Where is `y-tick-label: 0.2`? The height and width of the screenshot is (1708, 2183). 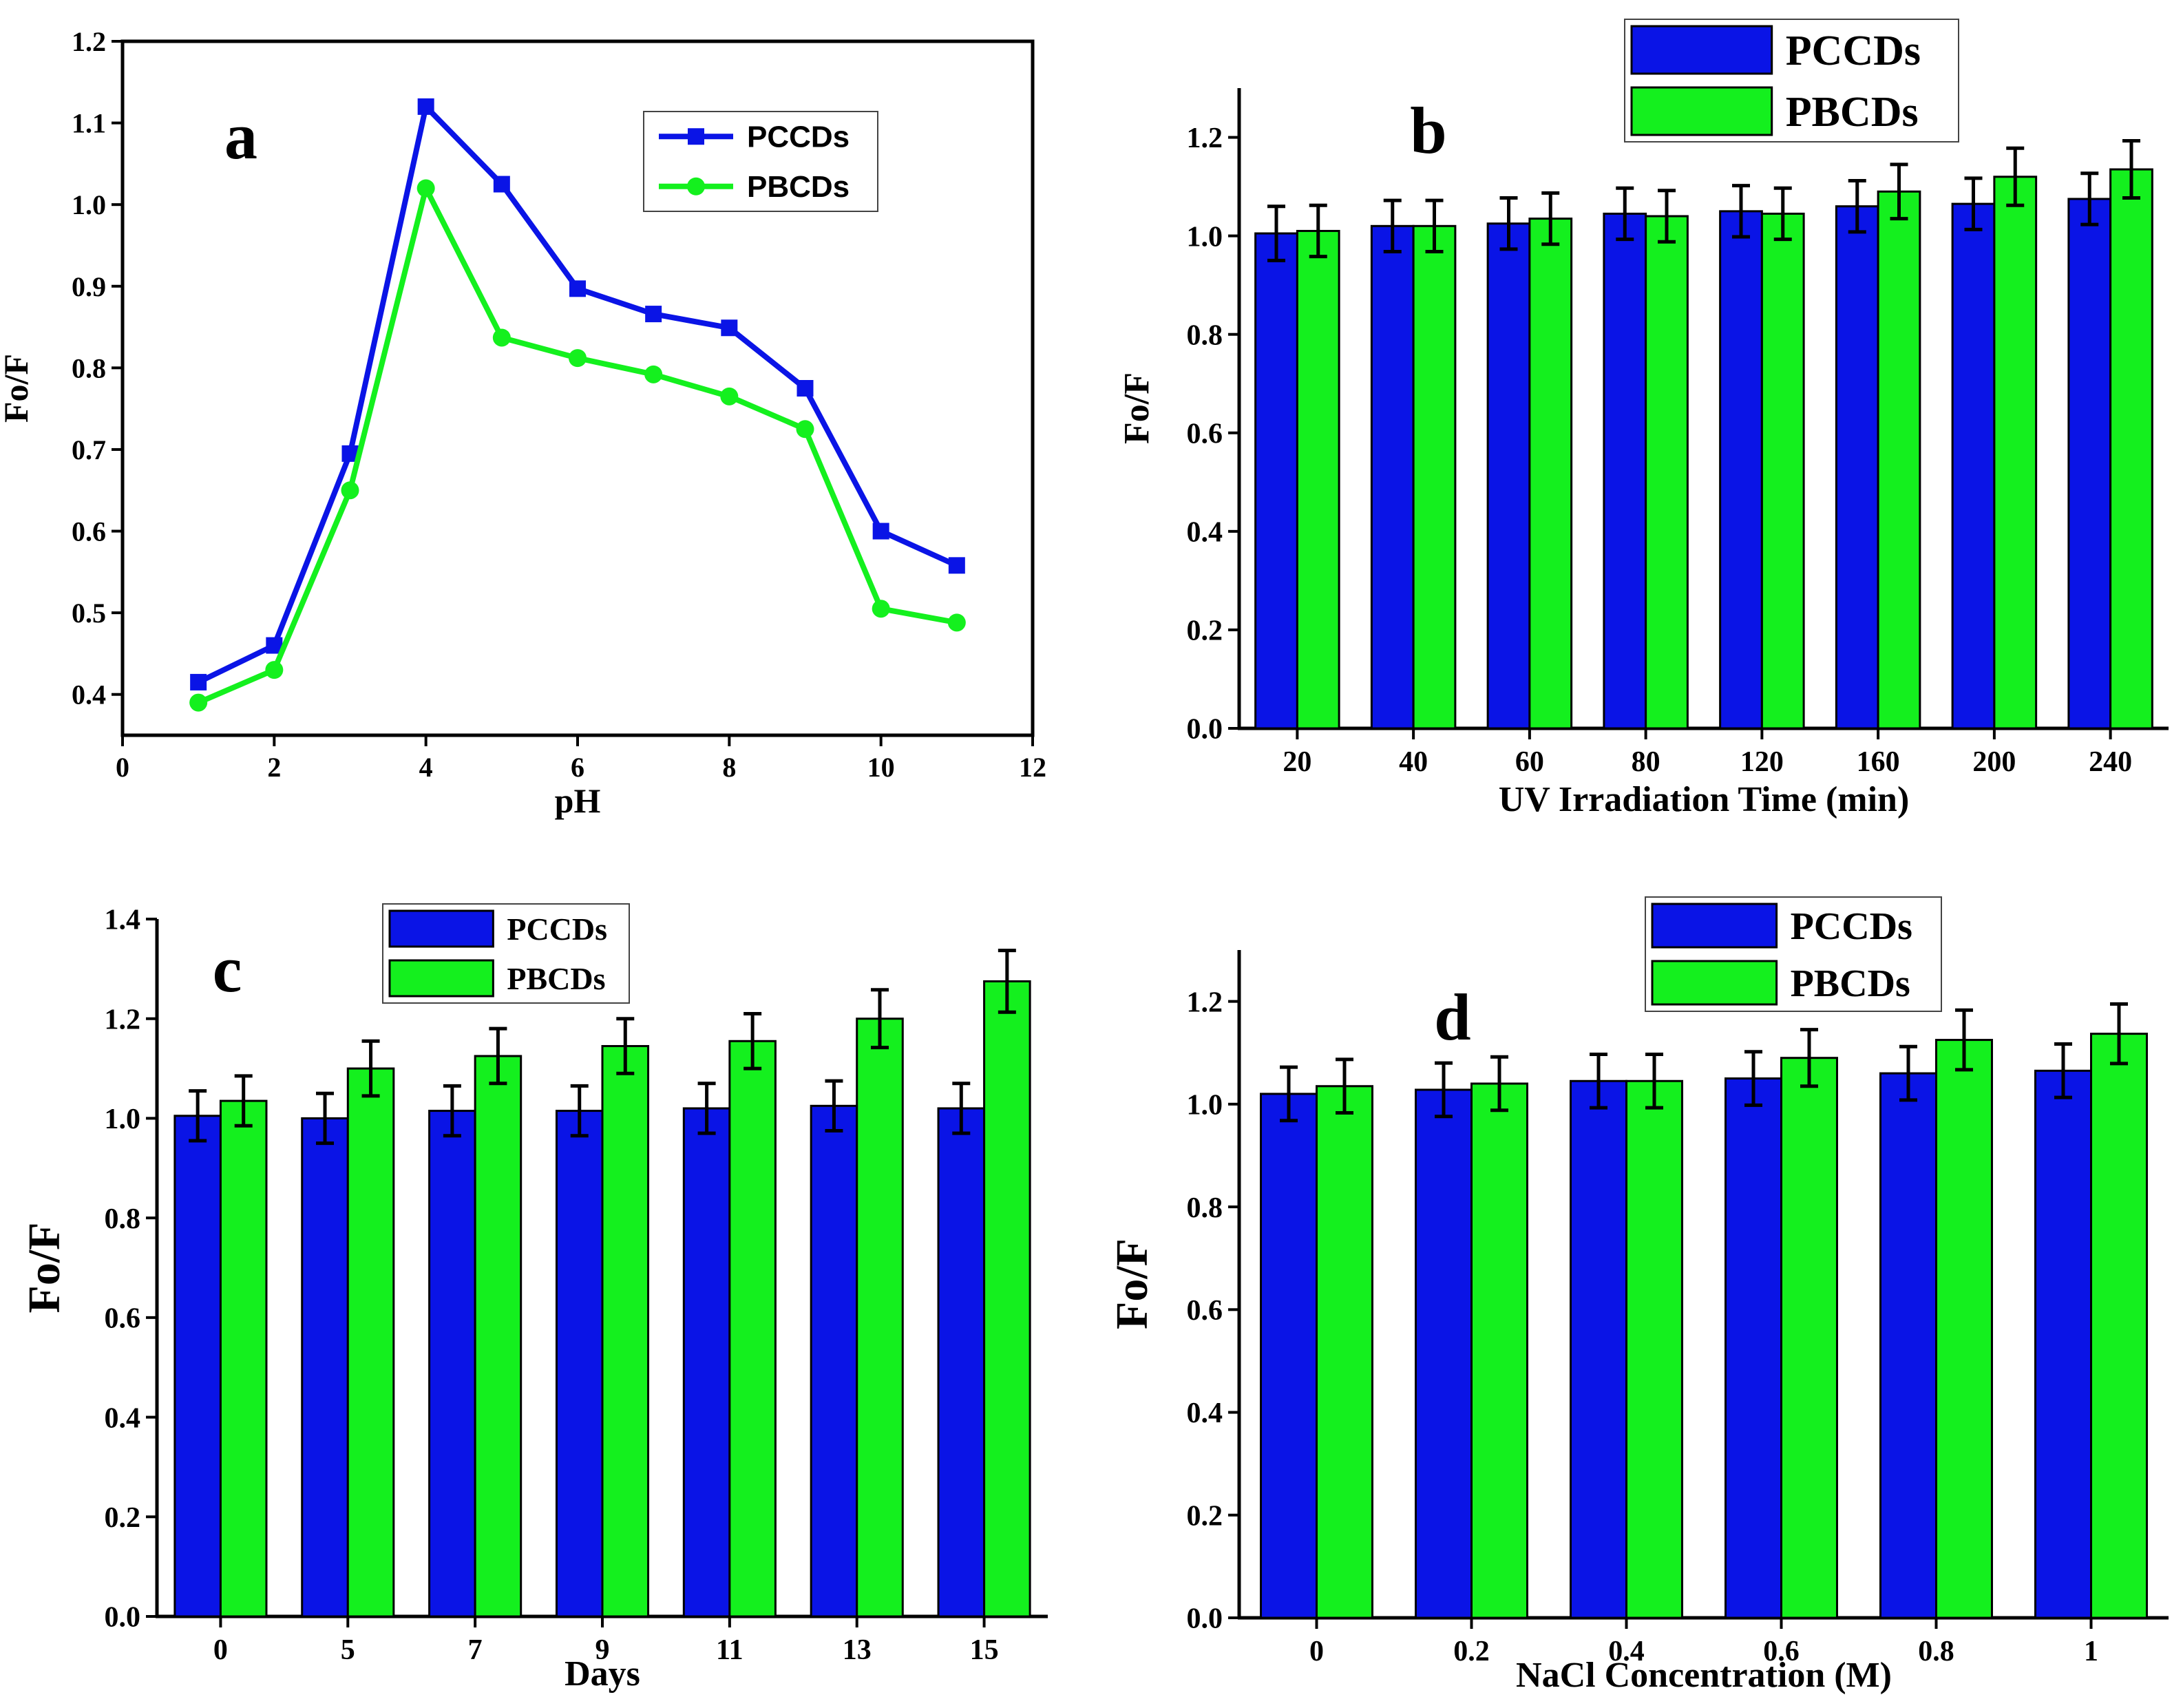 y-tick-label: 0.2 is located at coordinates (123, 1518).